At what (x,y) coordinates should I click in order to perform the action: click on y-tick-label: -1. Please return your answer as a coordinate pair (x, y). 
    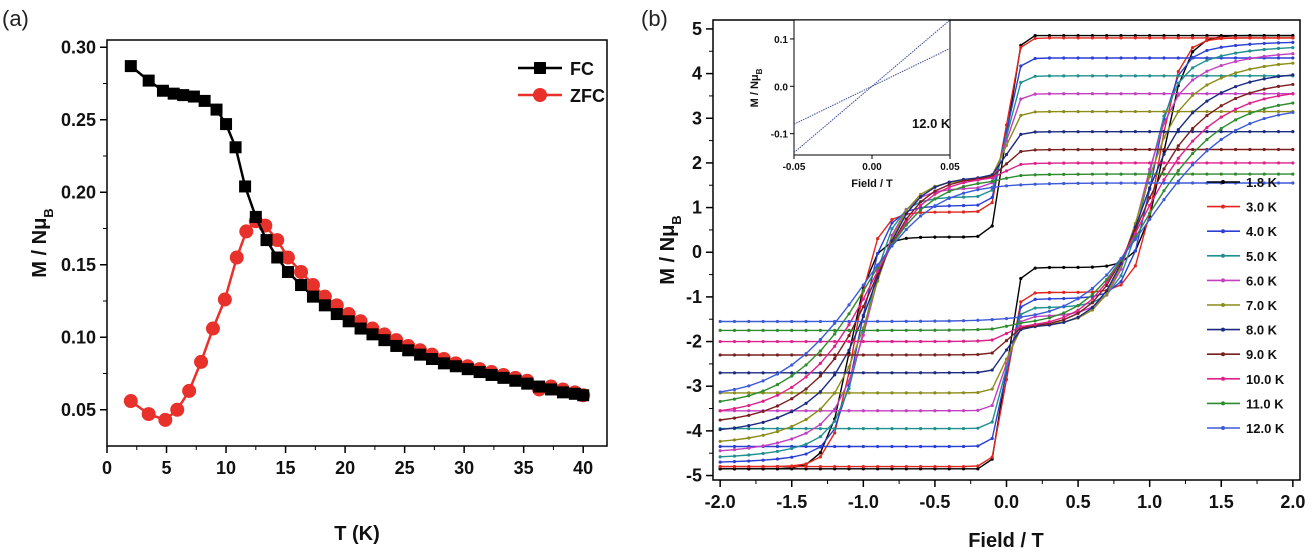
    Looking at the image, I should click on (694, 297).